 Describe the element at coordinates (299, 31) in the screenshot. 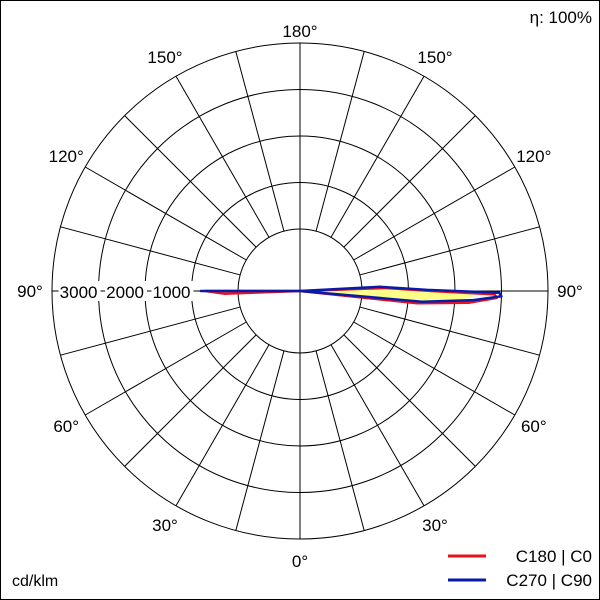

I see `angle-label-180-center: 180°` at that location.